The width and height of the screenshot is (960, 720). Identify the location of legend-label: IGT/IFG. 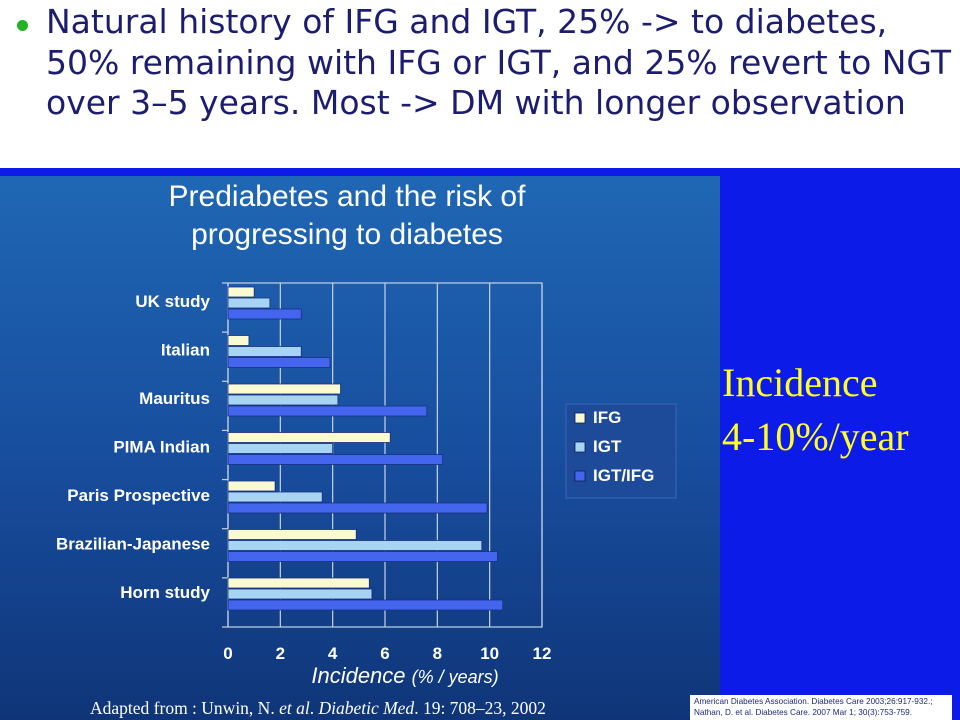
(623, 475).